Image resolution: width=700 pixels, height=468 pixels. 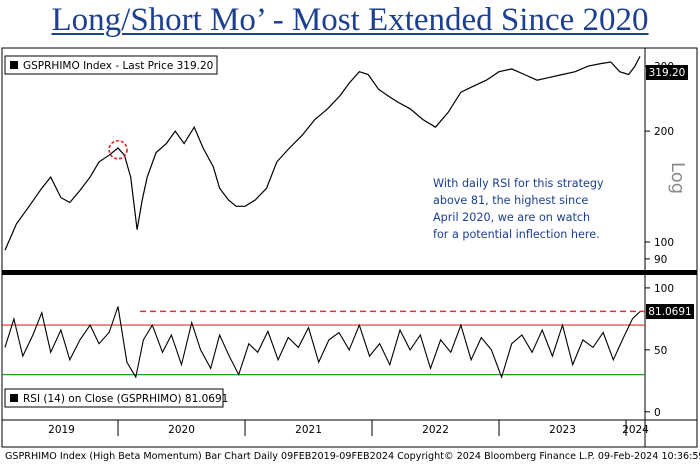 What do you see at coordinates (308, 430) in the screenshot?
I see `x-tick-label: 2021` at bounding box center [308, 430].